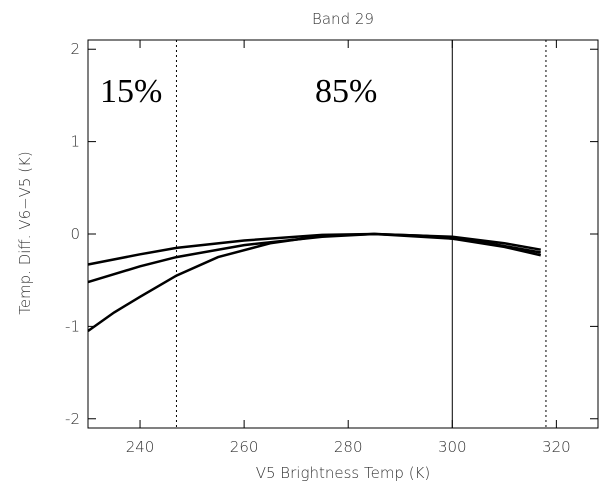  I want to click on y-tick-label: 0, so click(75, 234).